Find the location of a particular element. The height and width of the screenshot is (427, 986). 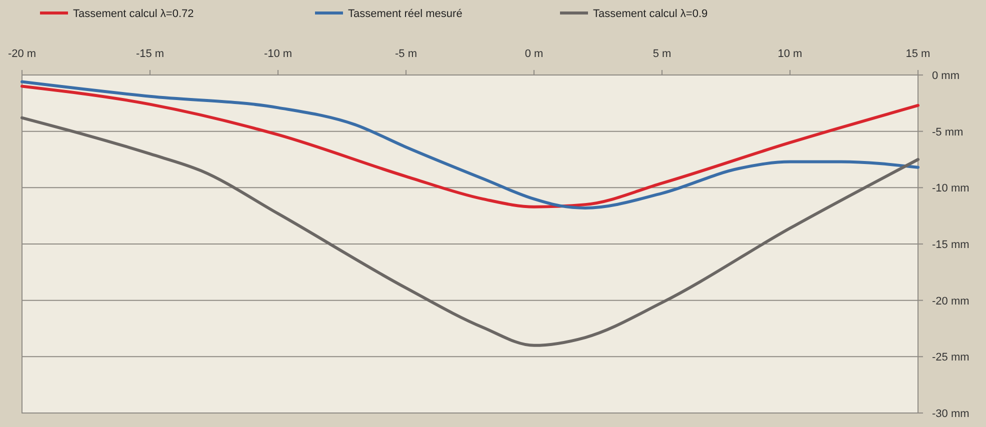

x-tick-label: 15 m is located at coordinates (918, 54).